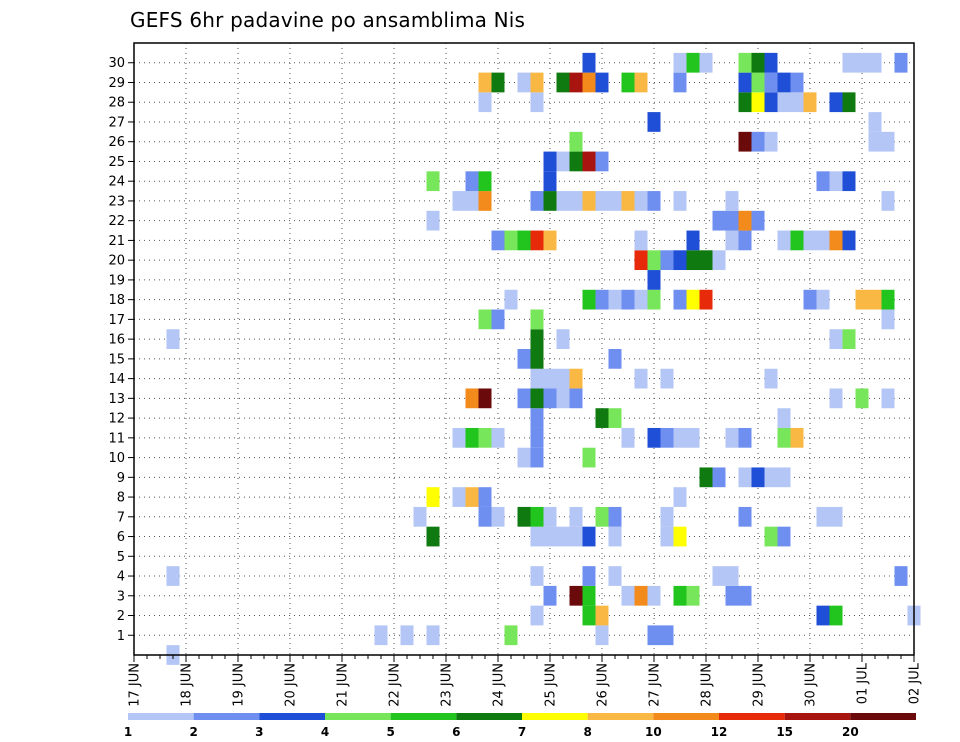 The image size is (960, 742). I want to click on colorbar-label: 7, so click(522, 732).